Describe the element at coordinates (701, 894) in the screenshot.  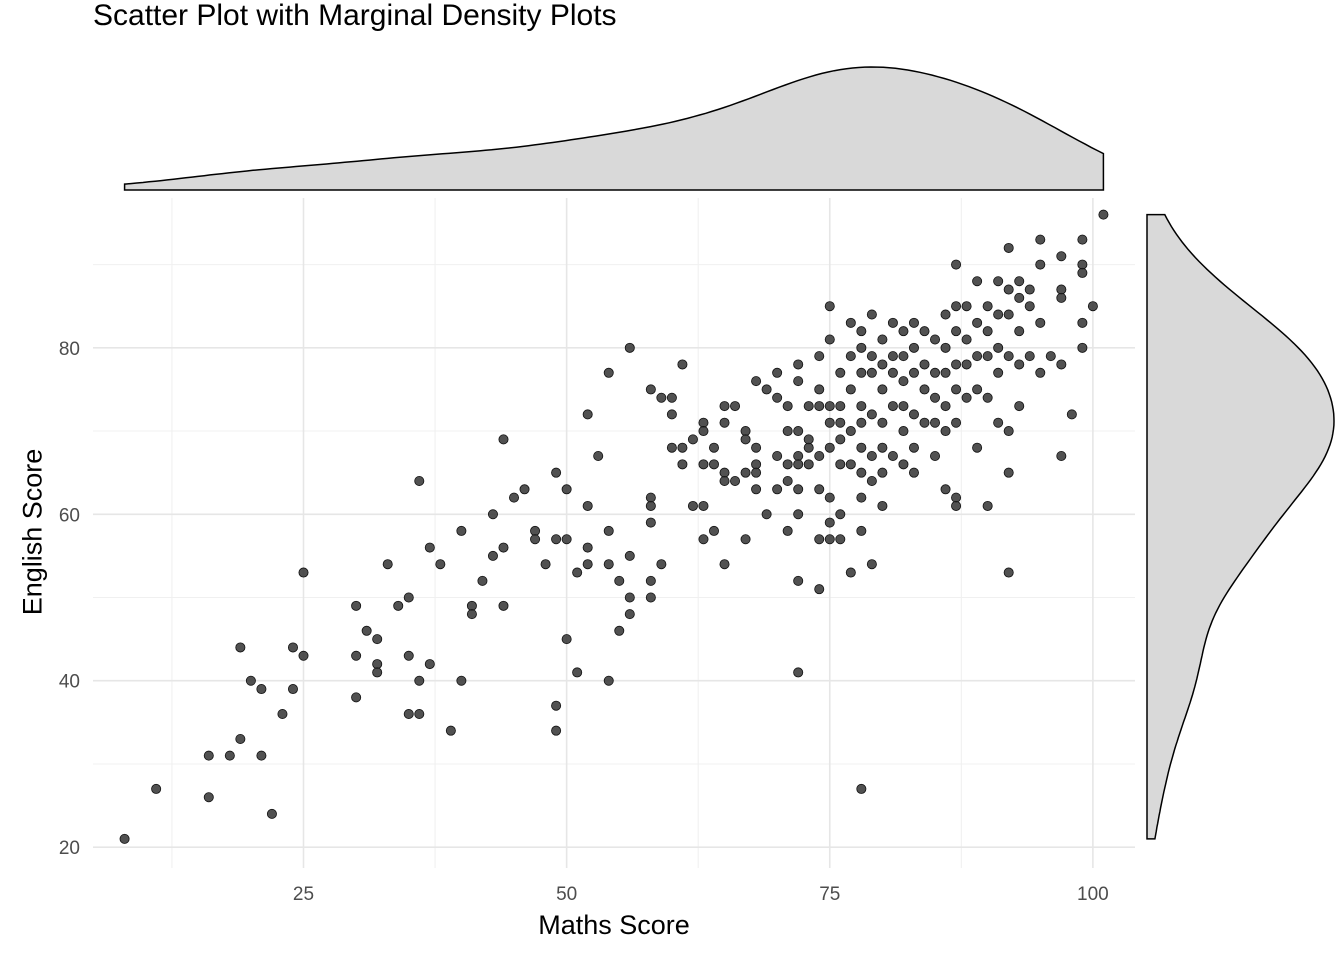
I see `x-axis-ticks: 25 50 75 100` at that location.